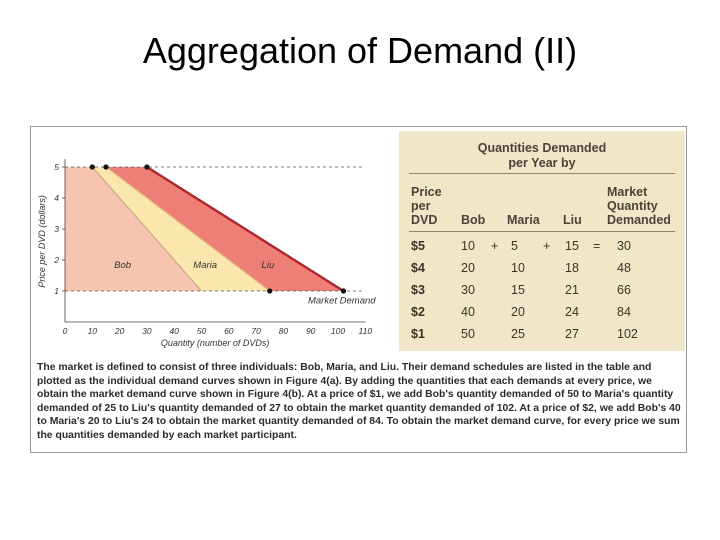 The width and height of the screenshot is (720, 540). What do you see at coordinates (56, 260) in the screenshot?
I see `y-tick-2: 2` at bounding box center [56, 260].